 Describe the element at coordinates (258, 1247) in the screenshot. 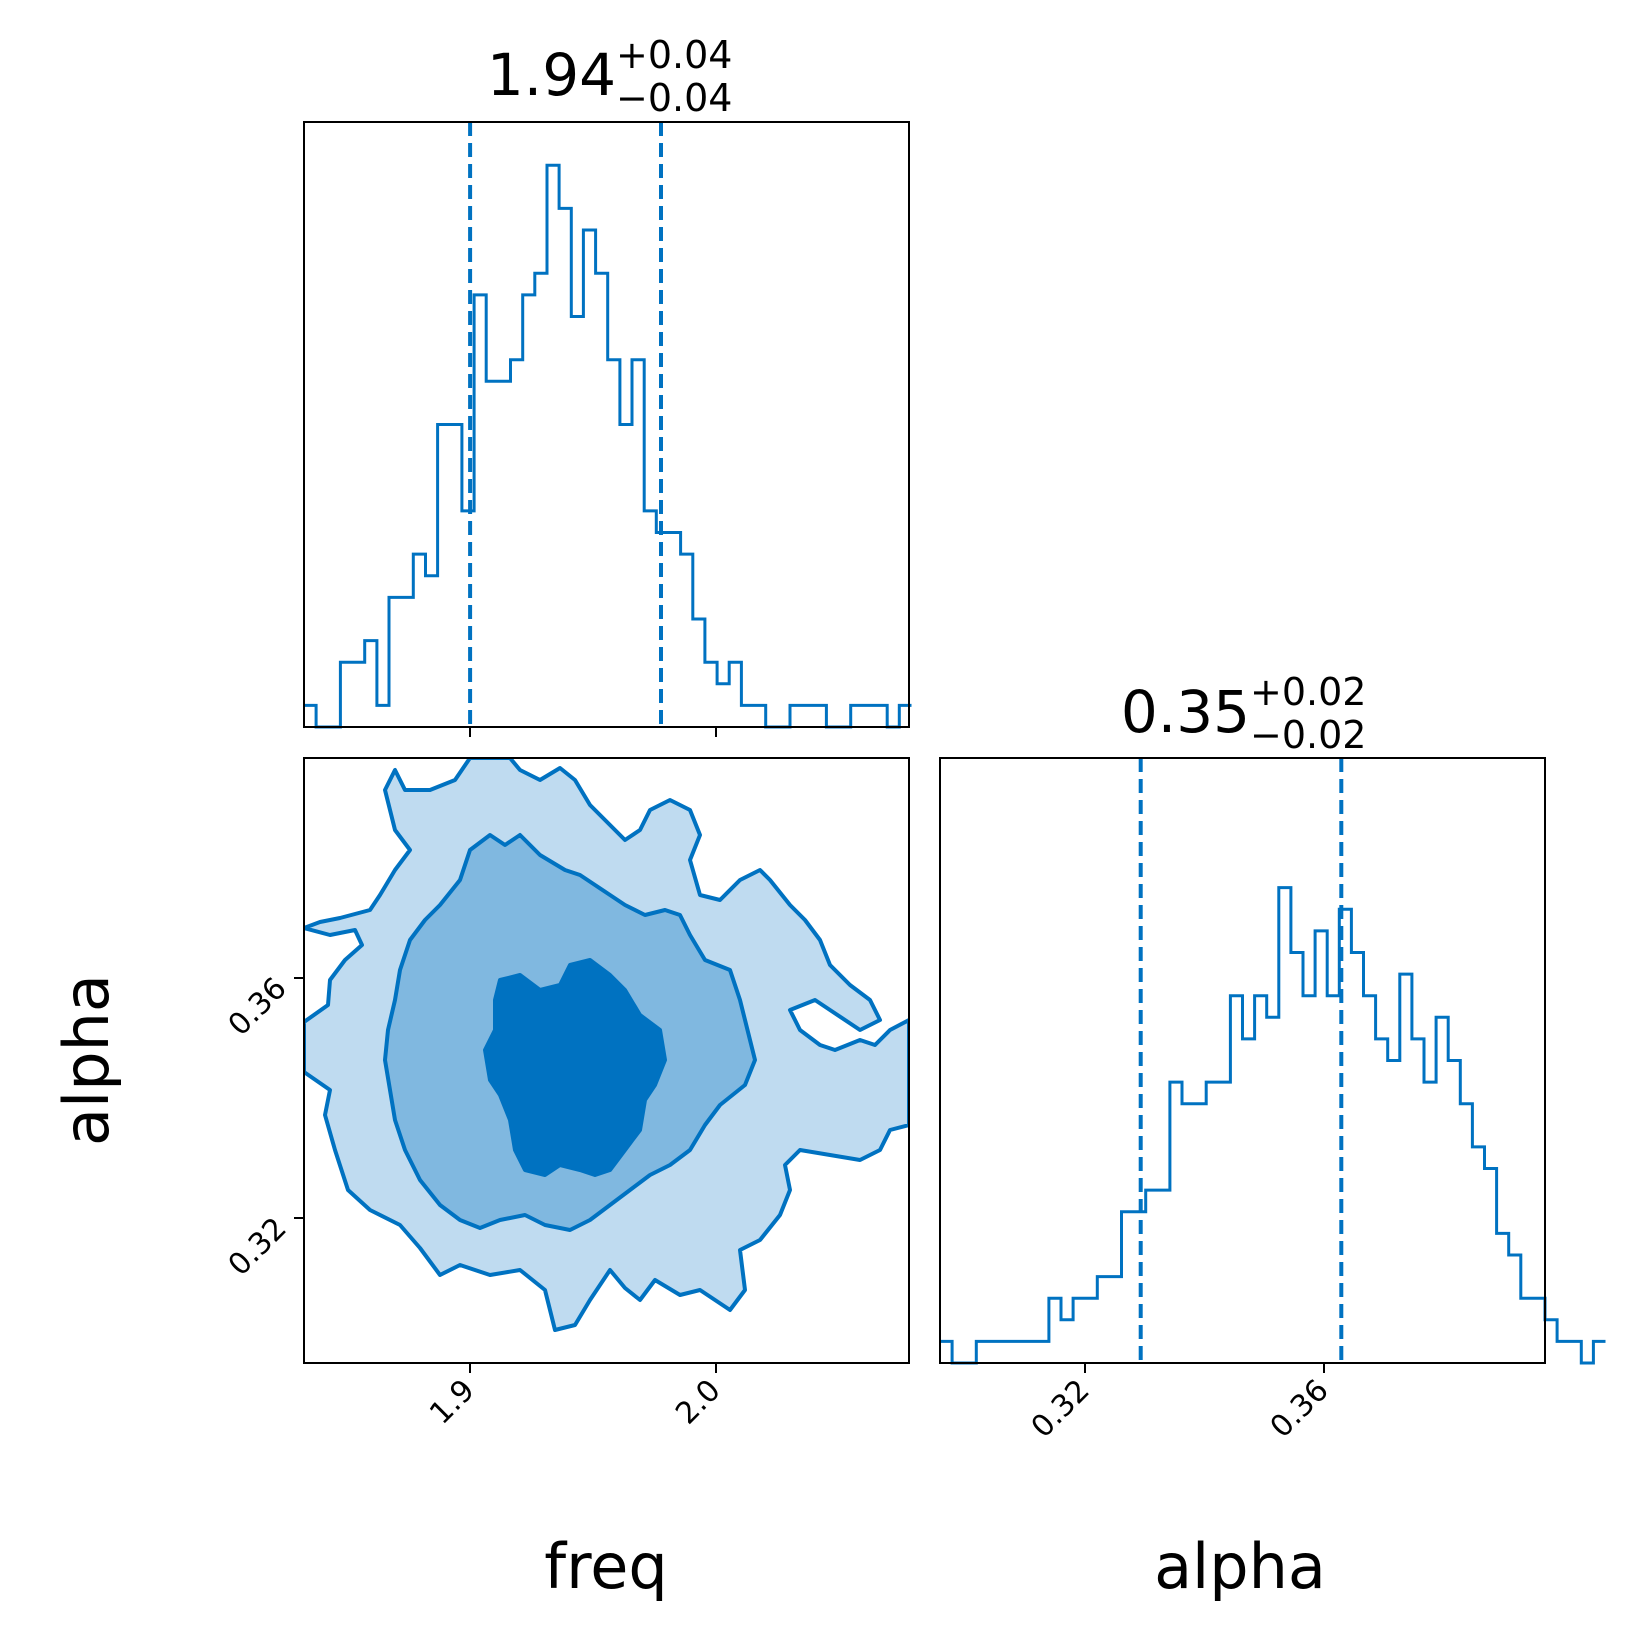

I see `contour-ytick-label-0.32: 0.32` at that location.